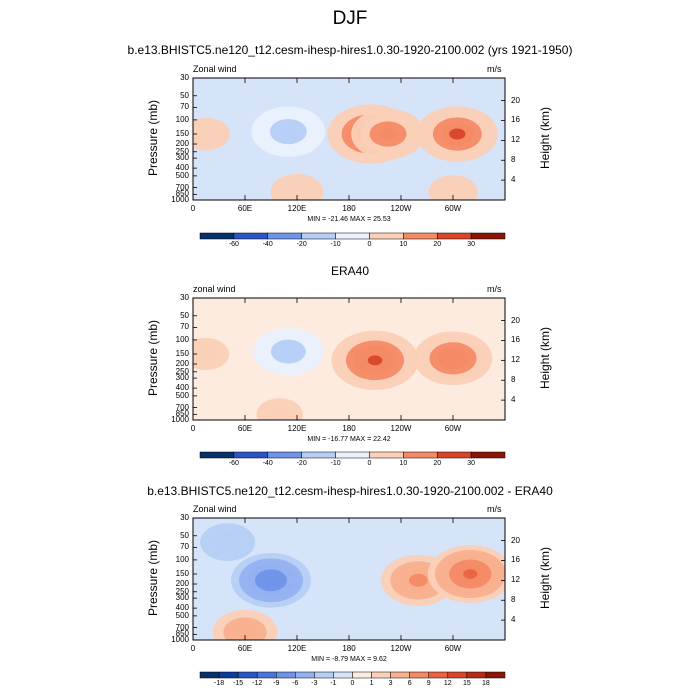  Describe the element at coordinates (349, 659) in the screenshot. I see `min-max-label: MIN = -8.79 MAX = 9.62` at that location.